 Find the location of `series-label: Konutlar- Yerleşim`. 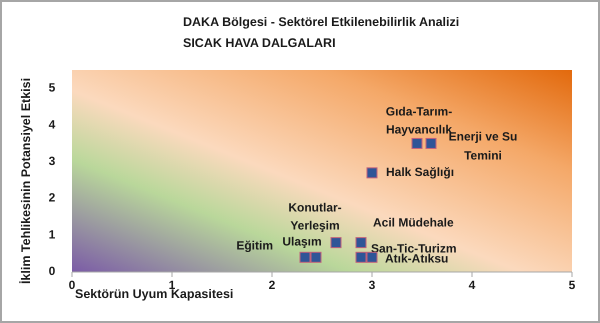

series-label: Konutlar- Yerleşim is located at coordinates (315, 216).